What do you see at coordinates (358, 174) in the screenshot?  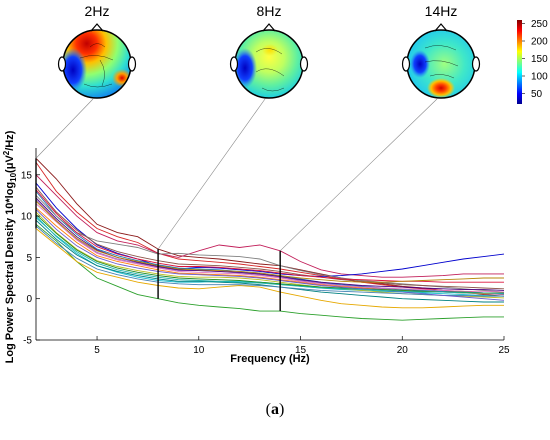 I see `marker-connector-14hz` at bounding box center [358, 174].